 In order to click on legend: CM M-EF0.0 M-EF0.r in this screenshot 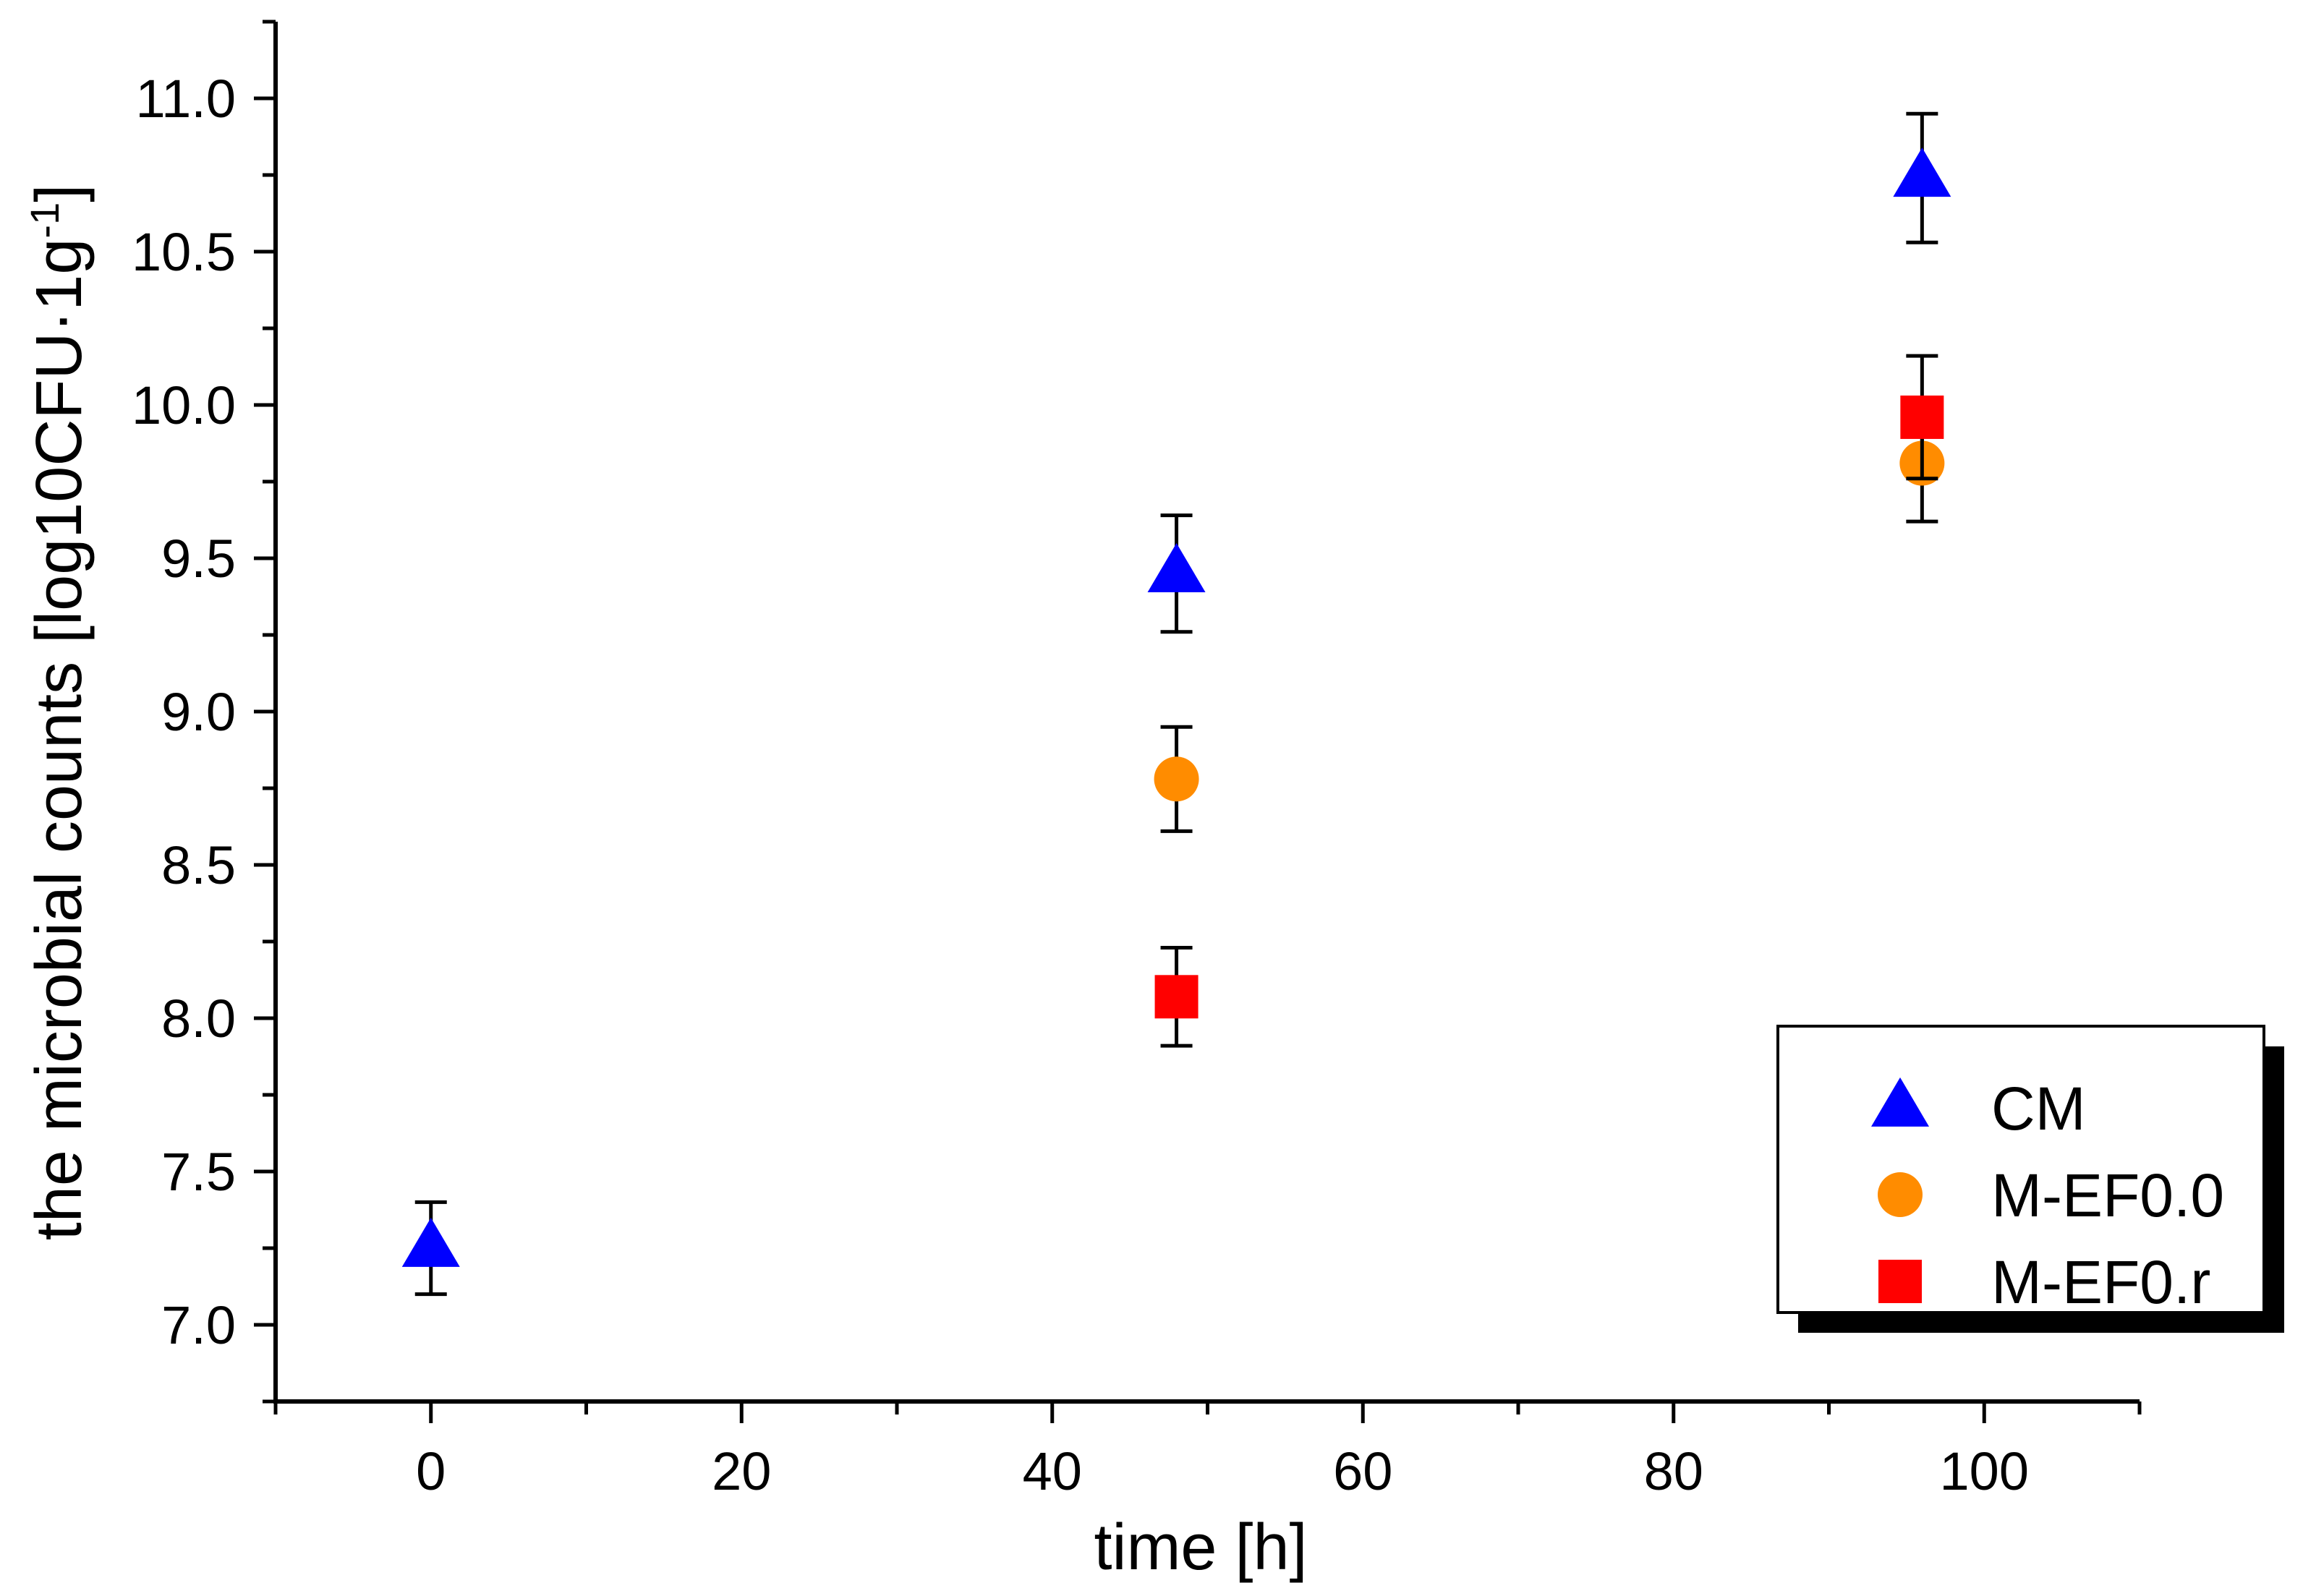, I will do `click(2030, 1179)`.